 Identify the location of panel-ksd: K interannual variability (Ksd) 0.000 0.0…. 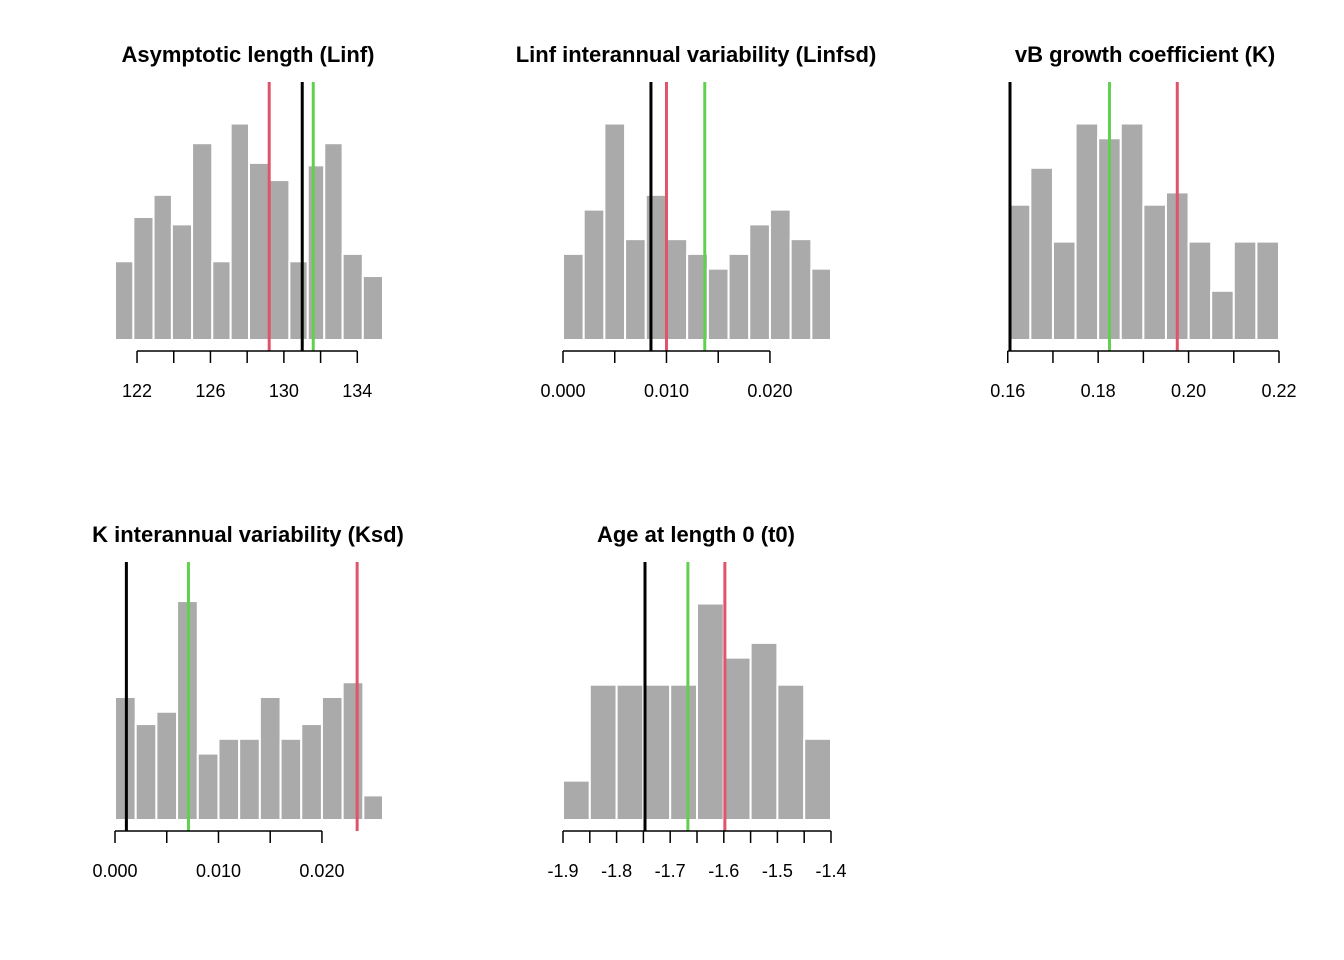
(248, 701).